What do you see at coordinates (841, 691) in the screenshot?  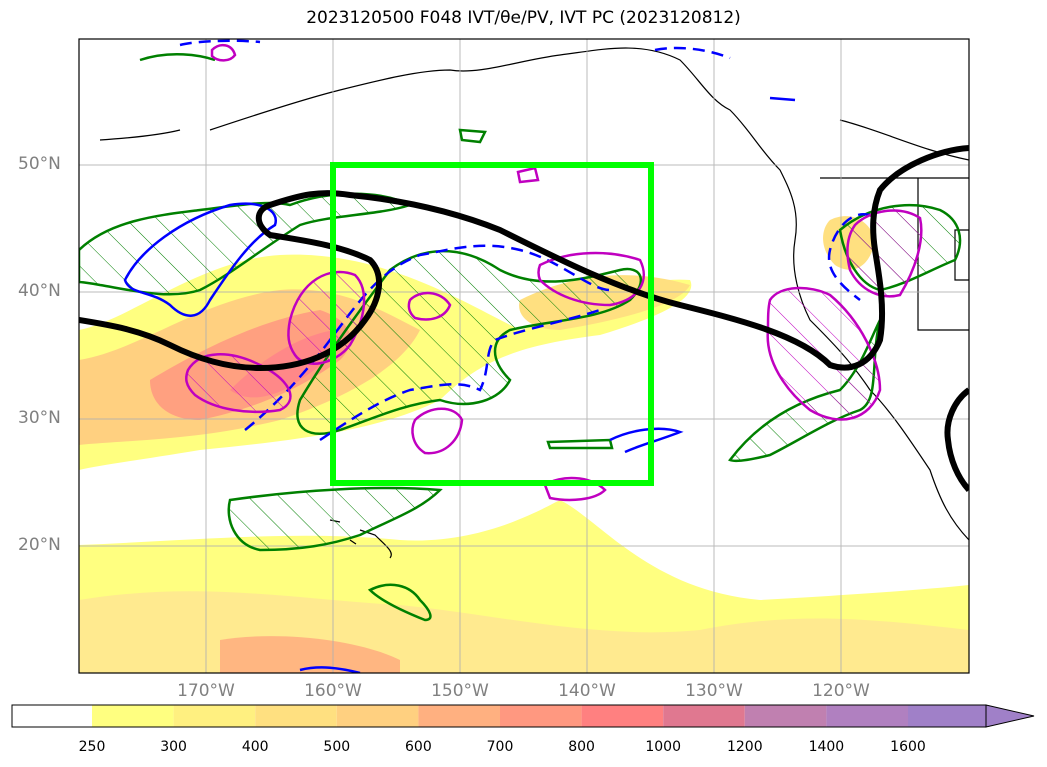 I see `lon-label-120w: 120°W` at bounding box center [841, 691].